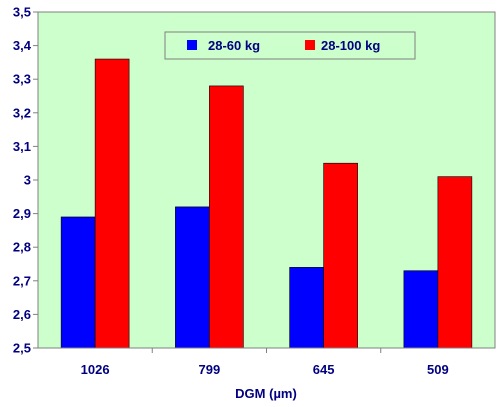 The height and width of the screenshot is (407, 500). What do you see at coordinates (22, 45) in the screenshot?
I see `y-tick-label: 3,4` at bounding box center [22, 45].